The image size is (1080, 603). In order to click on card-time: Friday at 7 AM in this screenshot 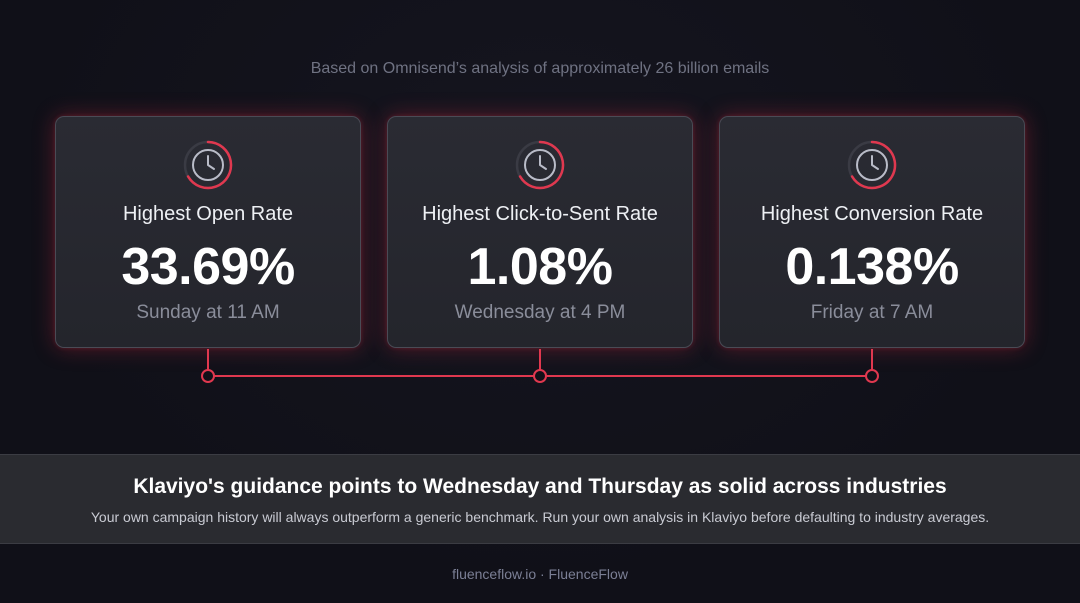, I will do `click(872, 312)`.